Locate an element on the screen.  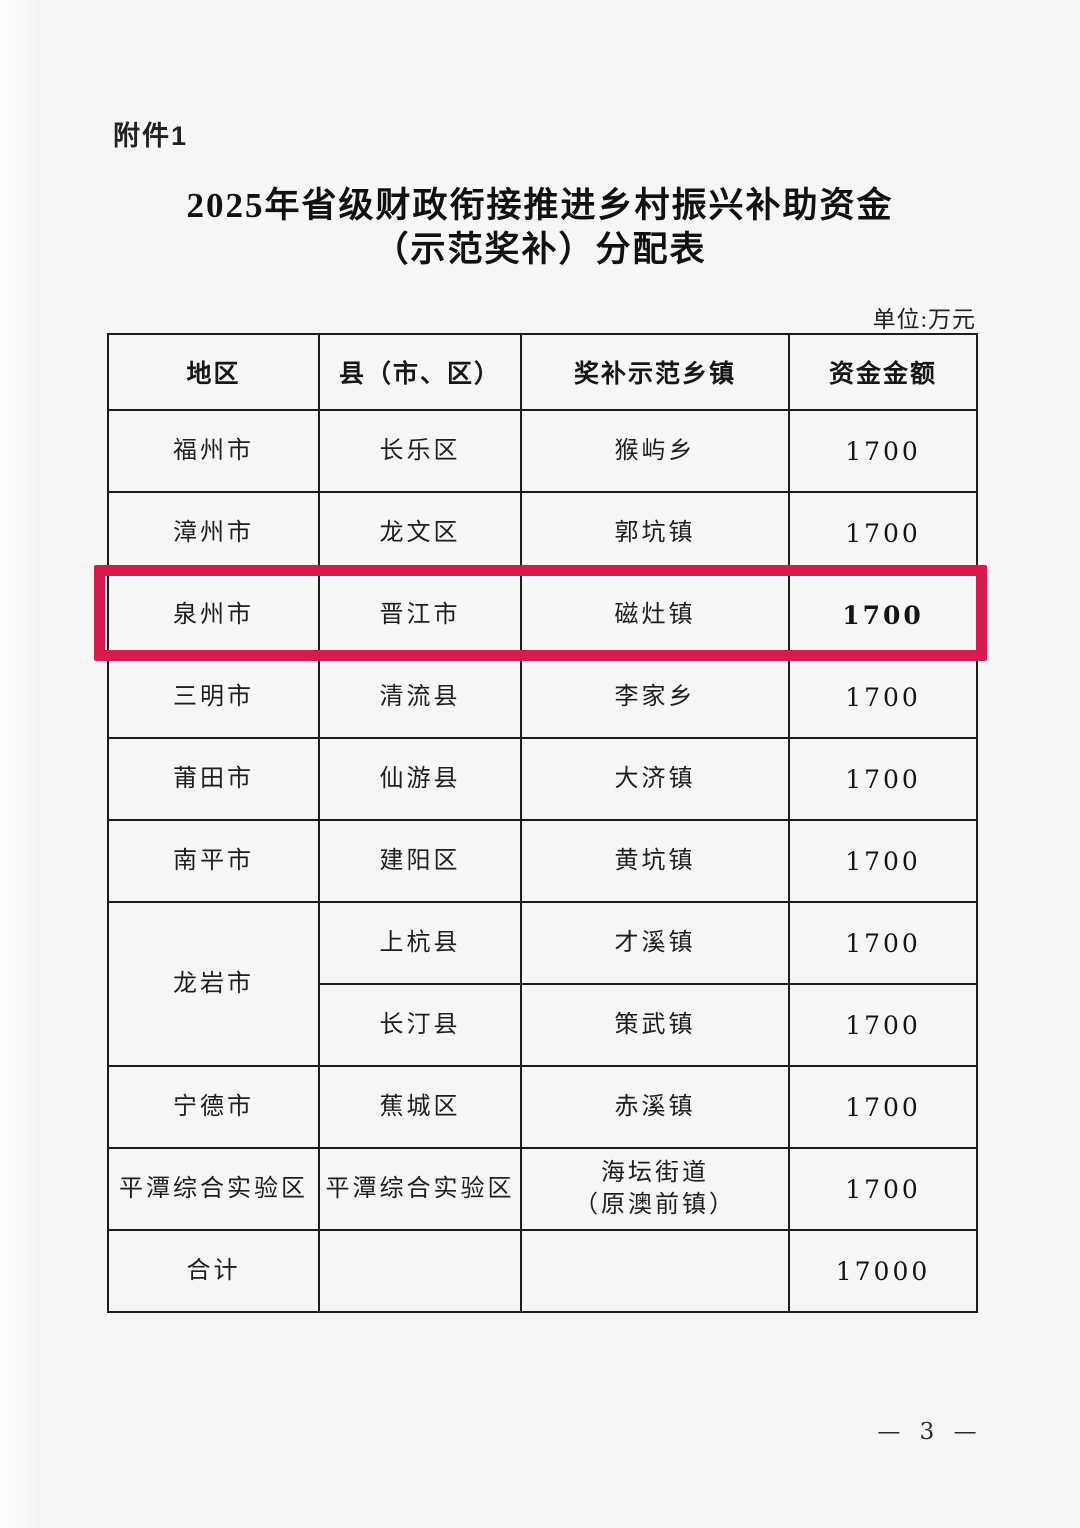
town-cell: 郭坑镇 is located at coordinates (655, 533).